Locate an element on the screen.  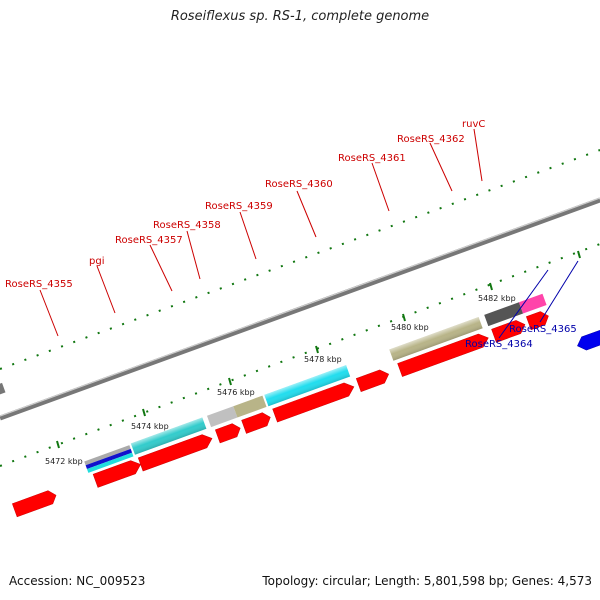
reverse-labels: RoseRS_4364 RoseRS_4365 is located at coordinates (522, 305).